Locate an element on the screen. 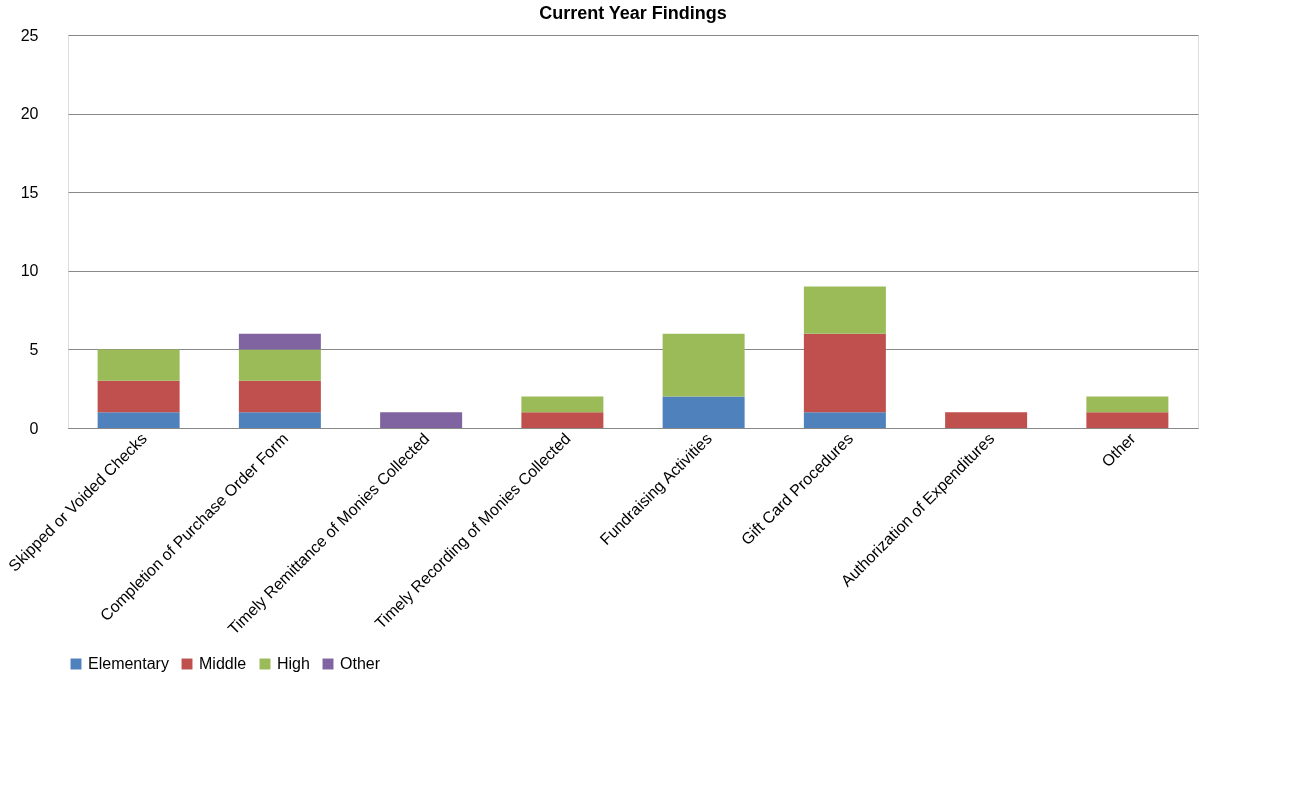  legend-label: Other is located at coordinates (360, 663).